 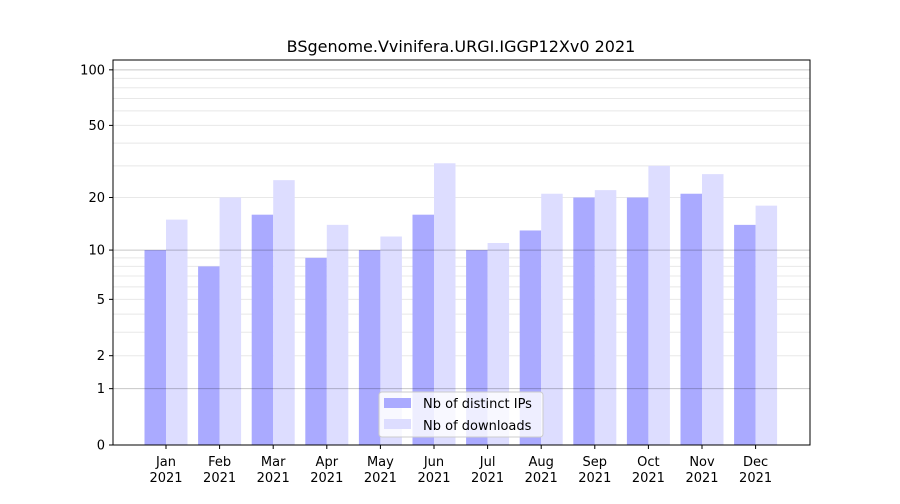 I want to click on x-tick-label-month: Feb, so click(x=219, y=462).